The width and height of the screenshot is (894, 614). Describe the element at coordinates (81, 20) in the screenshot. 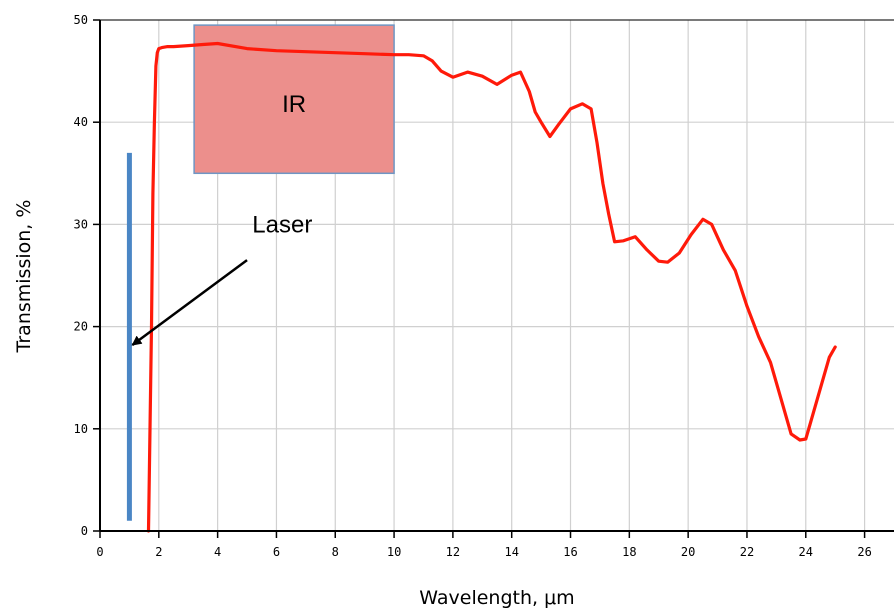

I see `y-tick-label: 50` at that location.